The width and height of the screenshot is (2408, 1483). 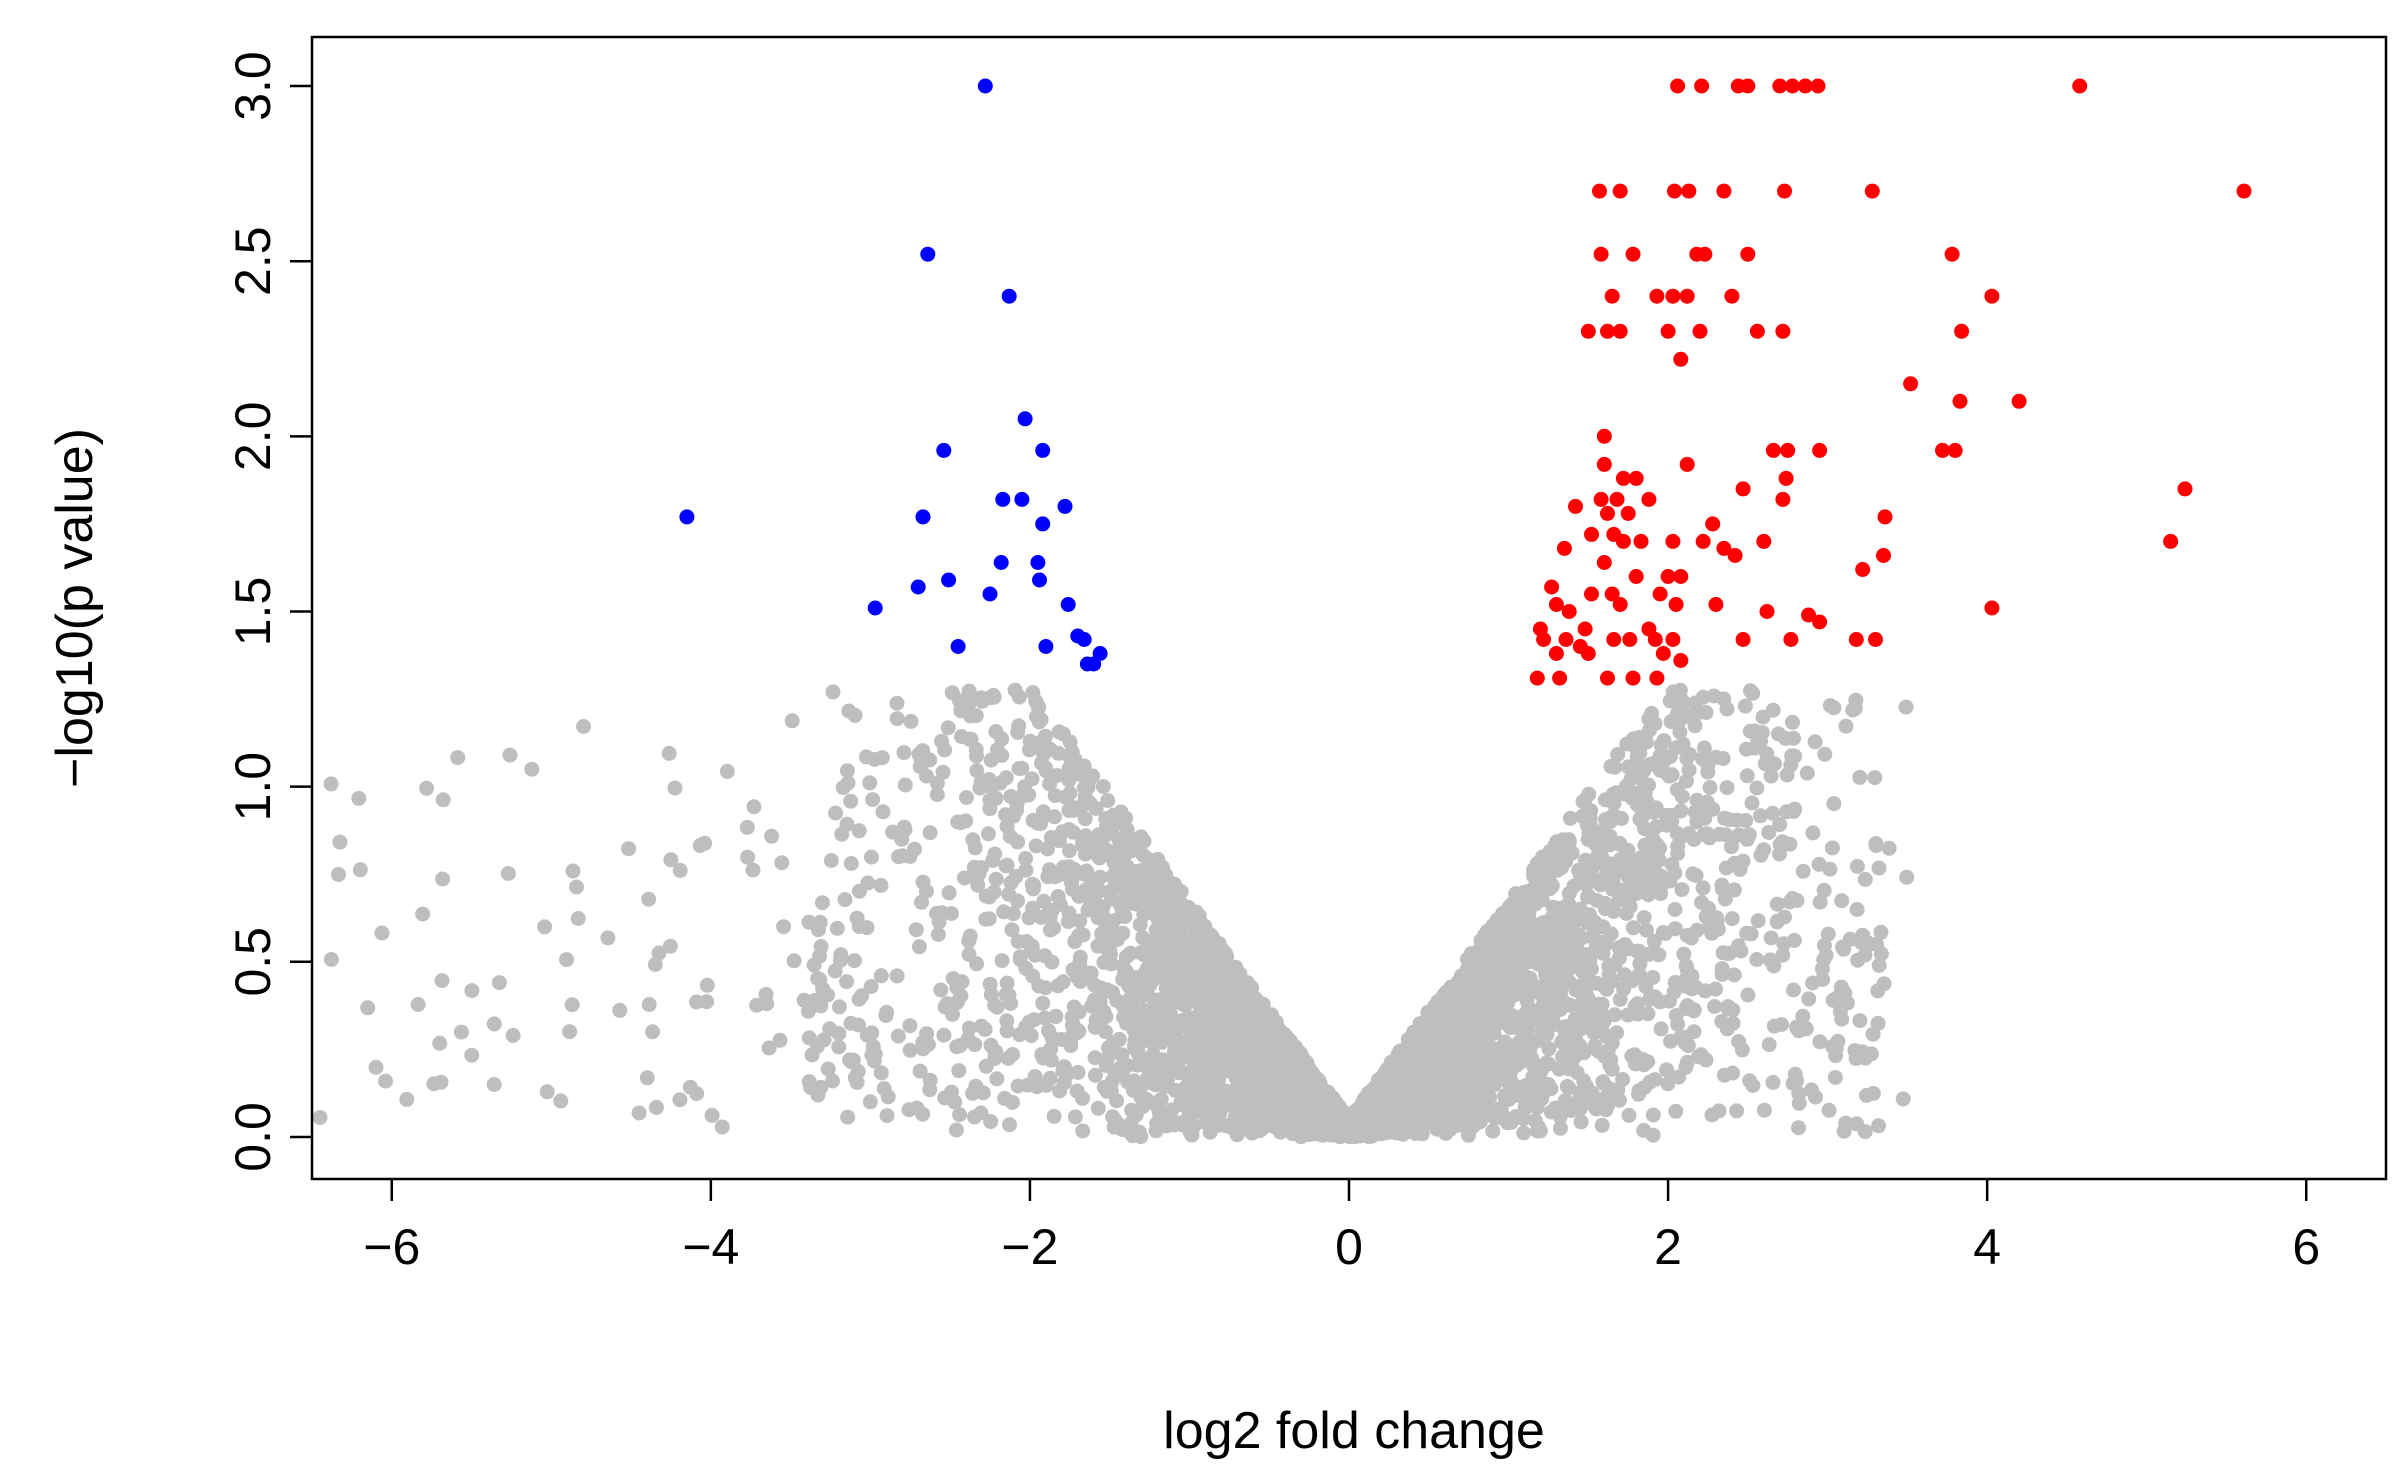 I want to click on y-tick-label: 3.0, so click(x=253, y=86).